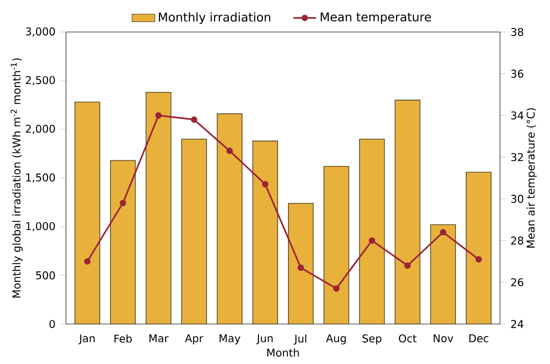 The width and height of the screenshot is (550, 364). I want to click on y-tick-label: 1,000, so click(40, 227).